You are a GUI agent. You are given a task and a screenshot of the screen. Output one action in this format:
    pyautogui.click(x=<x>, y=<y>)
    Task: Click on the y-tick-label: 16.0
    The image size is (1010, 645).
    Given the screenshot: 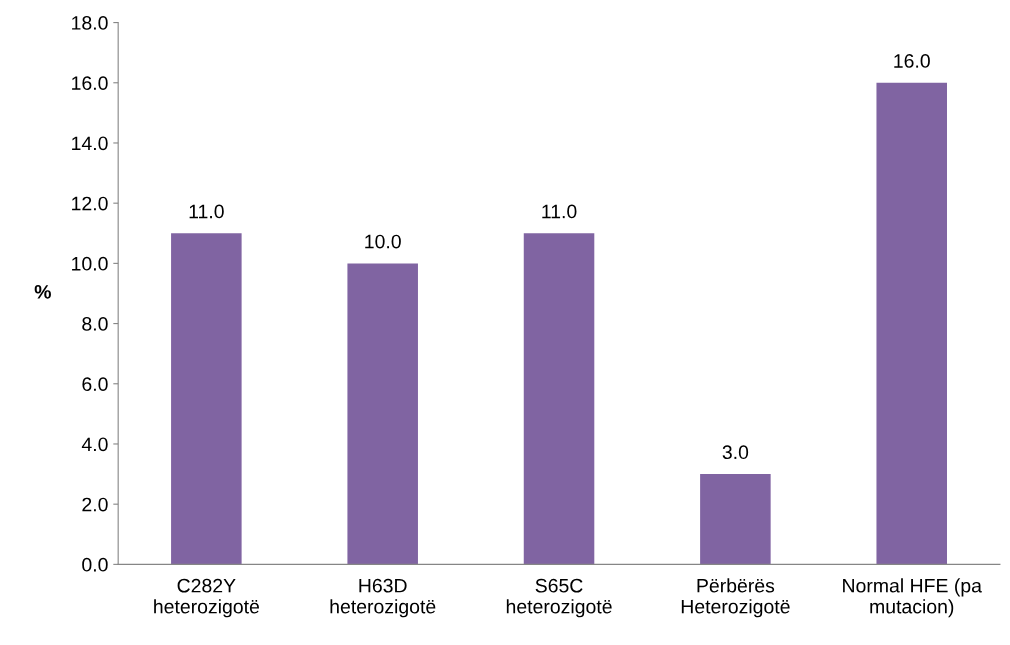 What is the action you would take?
    pyautogui.click(x=90, y=83)
    